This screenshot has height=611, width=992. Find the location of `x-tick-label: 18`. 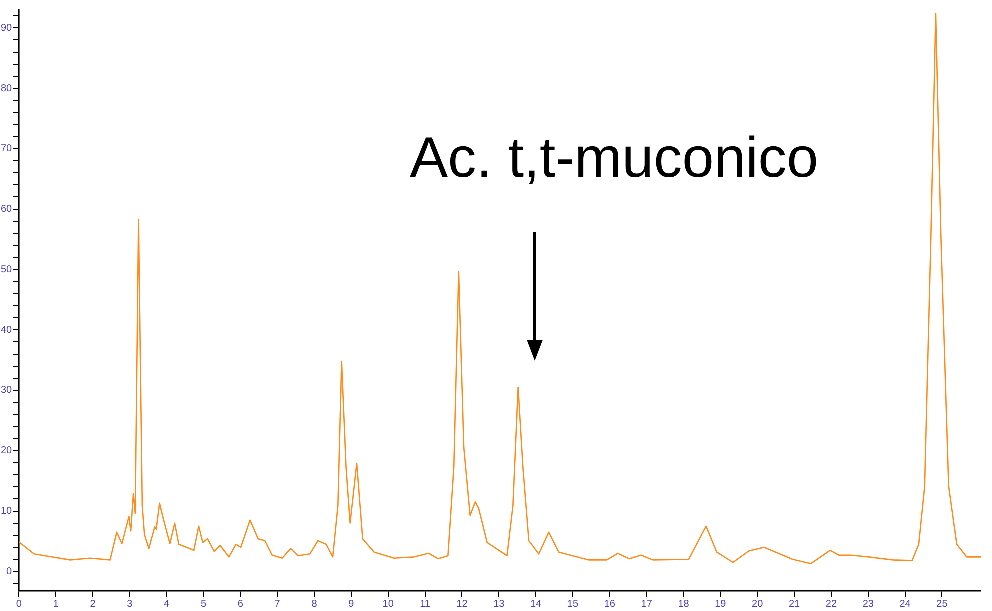

x-tick-label: 18 is located at coordinates (684, 604).